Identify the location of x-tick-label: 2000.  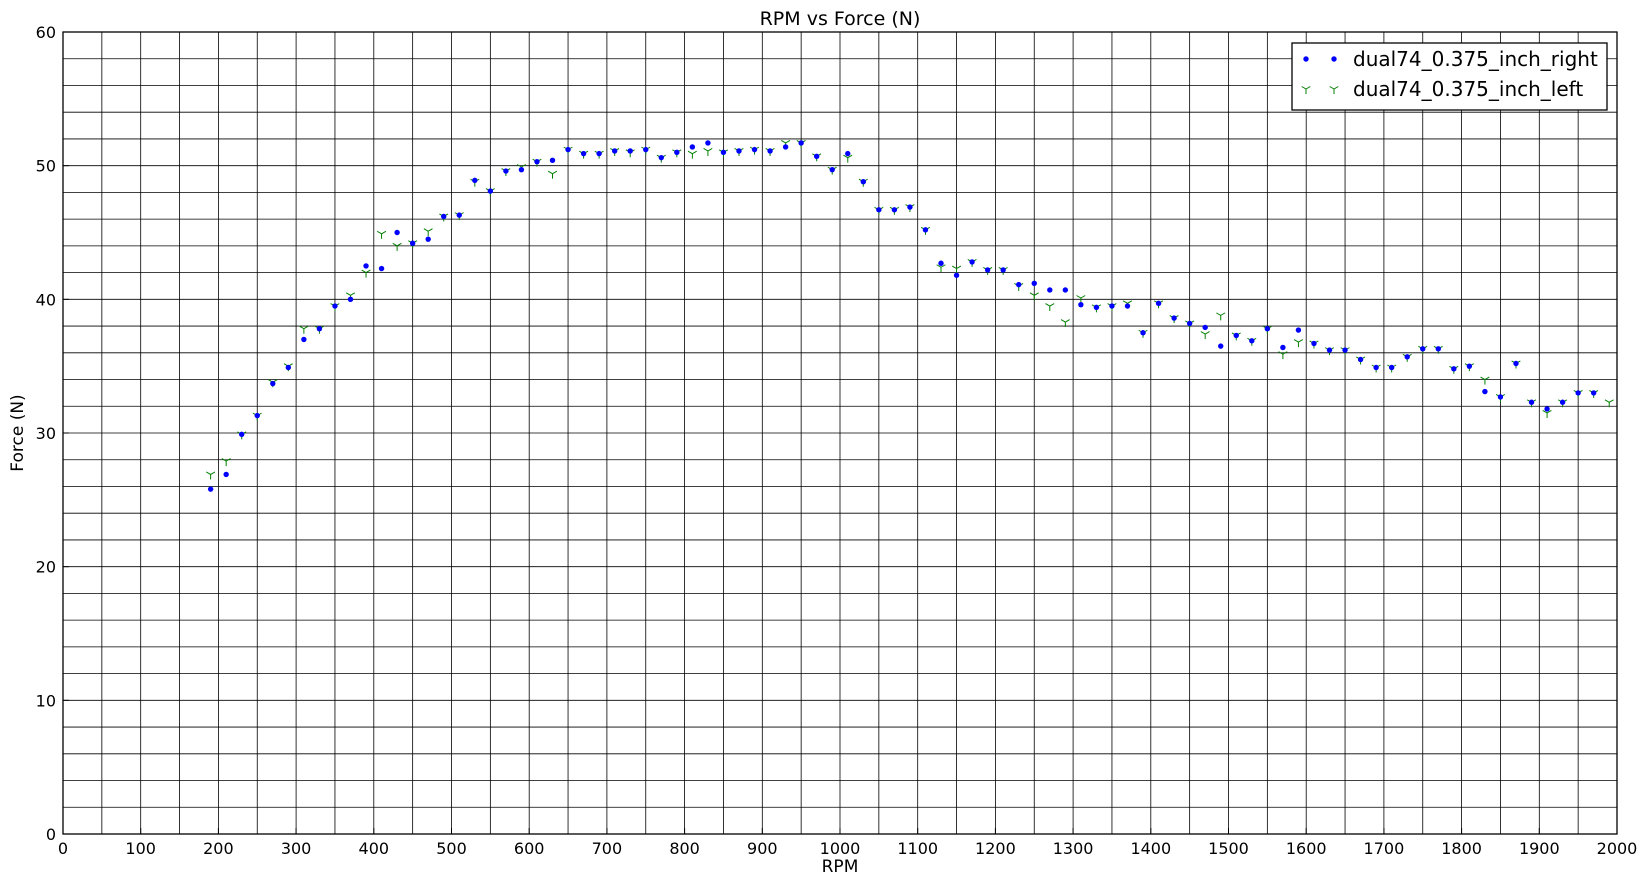
(1617, 848).